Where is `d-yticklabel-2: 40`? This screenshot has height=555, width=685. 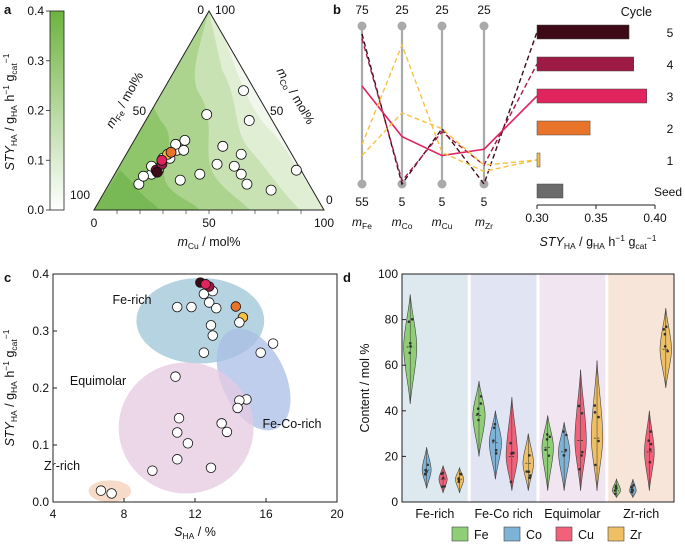 d-yticklabel-2: 40 is located at coordinates (392, 411).